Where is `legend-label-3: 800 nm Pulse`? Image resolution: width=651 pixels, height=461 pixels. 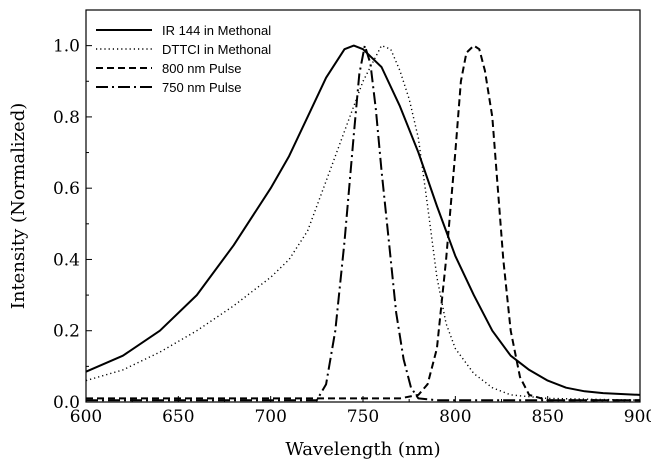
legend-label-3: 800 nm Pulse is located at coordinates (202, 68).